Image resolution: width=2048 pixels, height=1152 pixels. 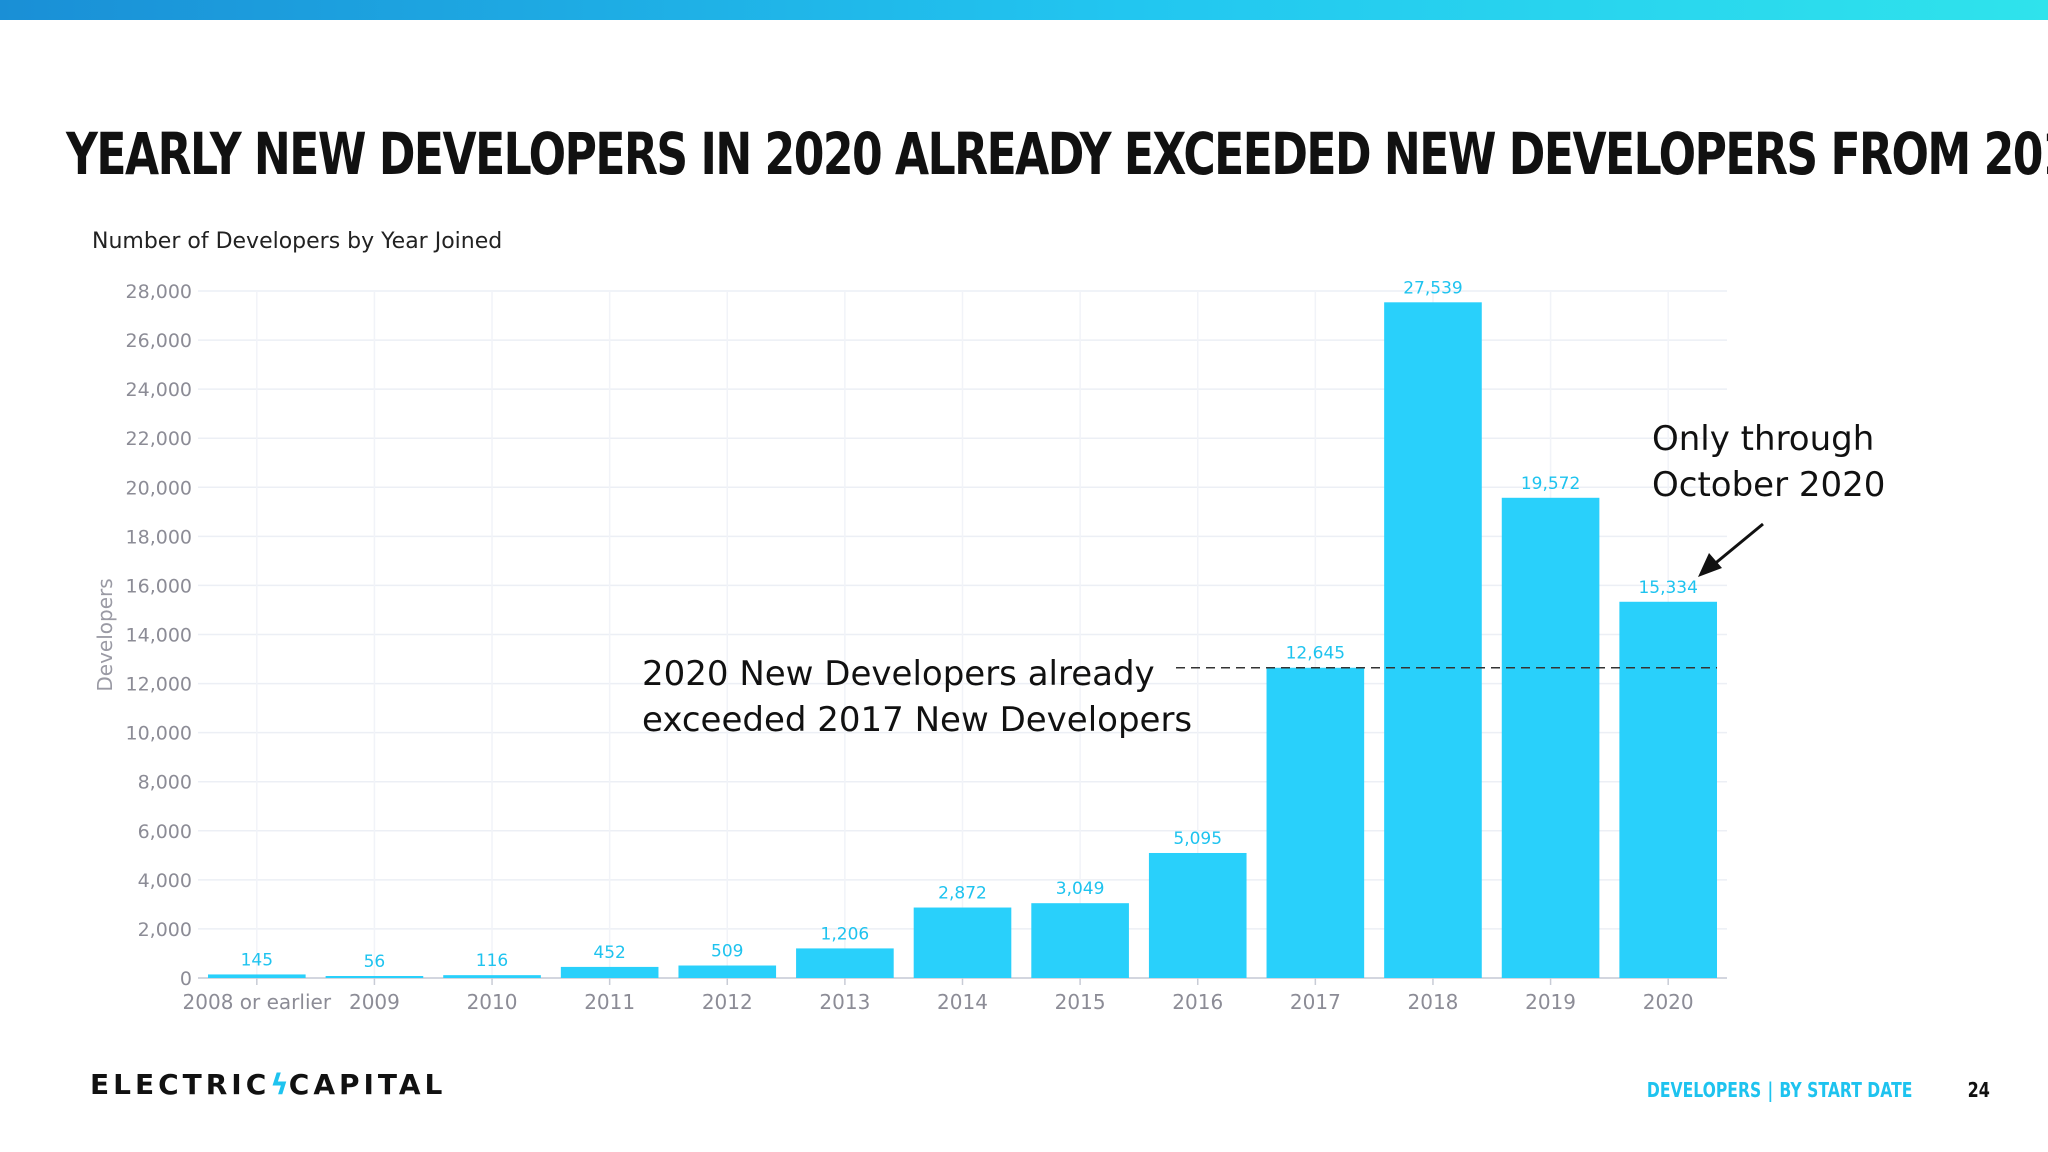 I want to click on x-tick-label: 2010, so click(x=492, y=1002).